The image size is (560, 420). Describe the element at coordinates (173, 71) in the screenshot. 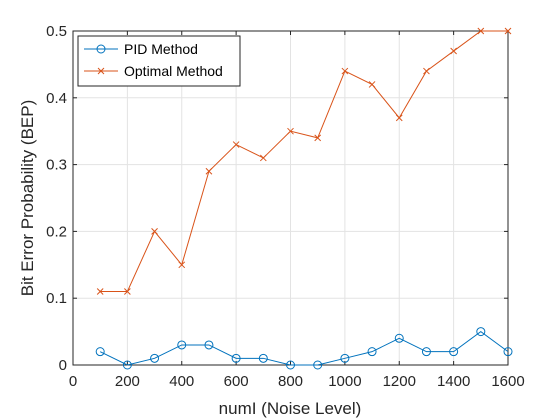

I see `legend-label: Optimal Method` at that location.